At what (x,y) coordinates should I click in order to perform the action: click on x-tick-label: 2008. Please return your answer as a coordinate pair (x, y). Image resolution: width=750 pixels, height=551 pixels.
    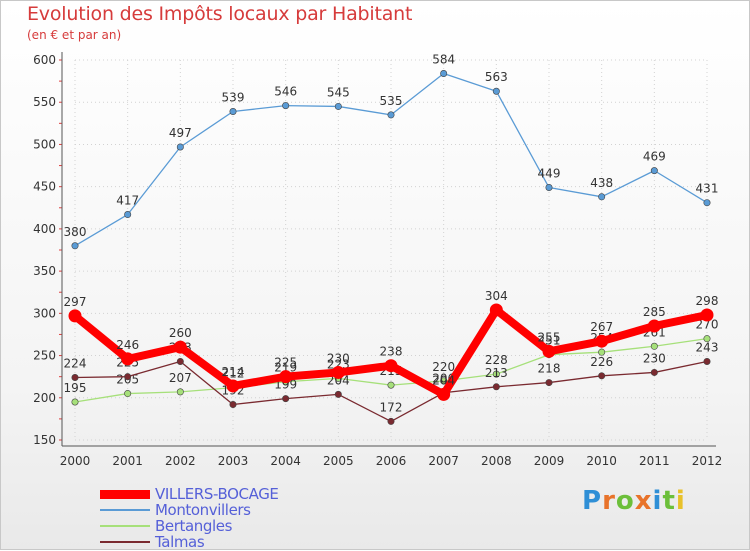
    Looking at the image, I should click on (496, 461).